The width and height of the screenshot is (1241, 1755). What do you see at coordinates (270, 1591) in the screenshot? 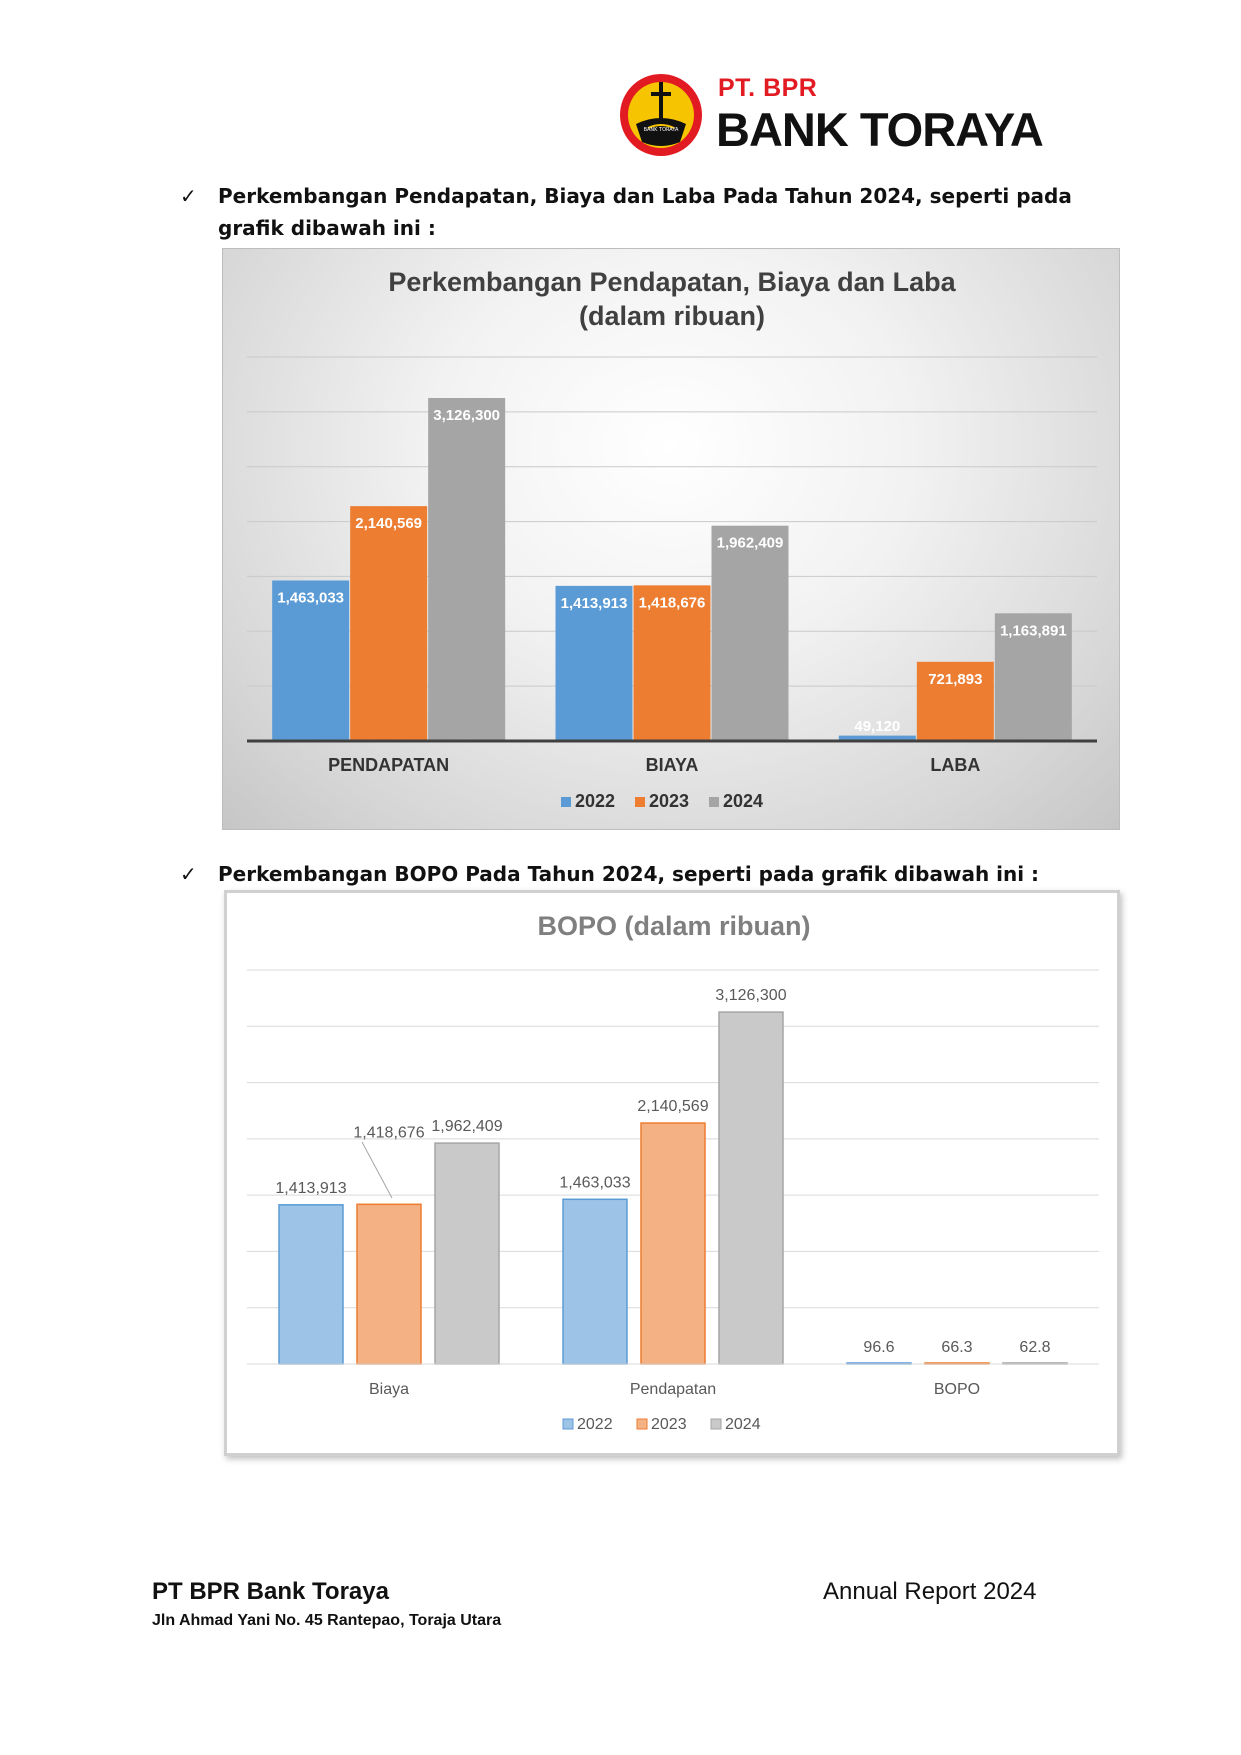
I see `footer-company: PT BPR Bank Toraya` at bounding box center [270, 1591].